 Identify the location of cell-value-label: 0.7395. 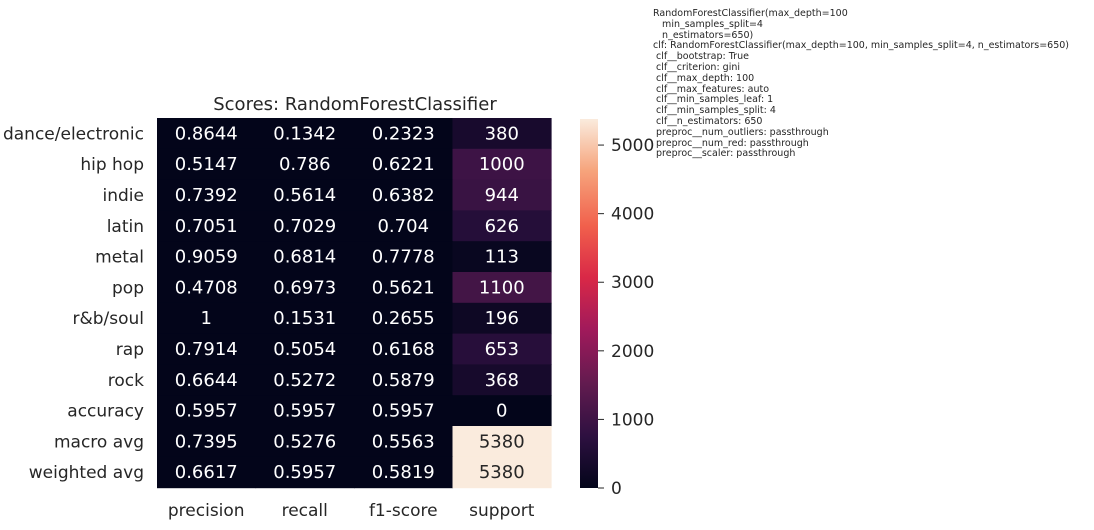
(206, 441).